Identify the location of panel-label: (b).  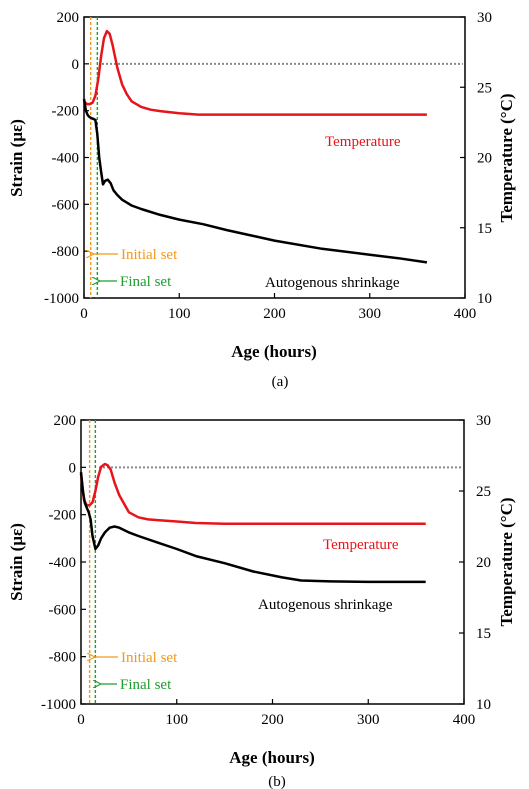
(277, 781).